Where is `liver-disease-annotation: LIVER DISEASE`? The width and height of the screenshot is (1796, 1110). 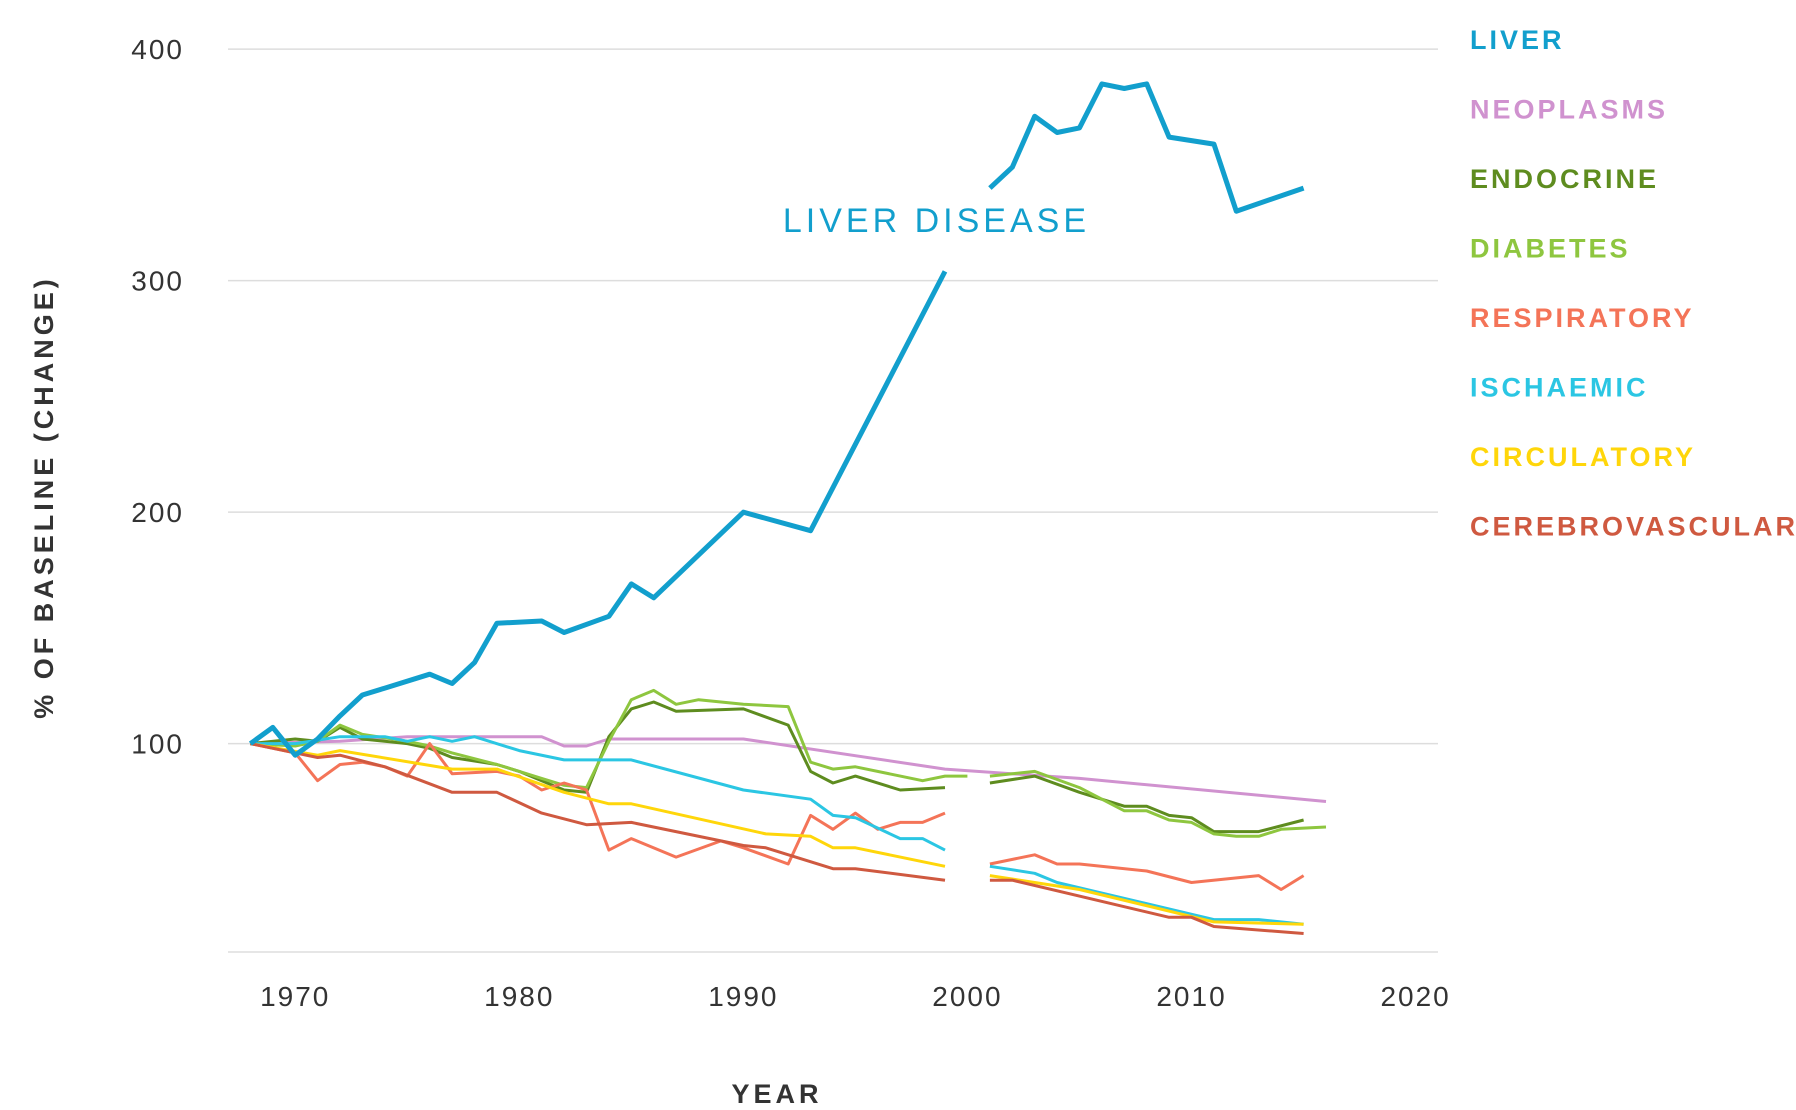
liver-disease-annotation: LIVER DISEASE is located at coordinates (936, 221).